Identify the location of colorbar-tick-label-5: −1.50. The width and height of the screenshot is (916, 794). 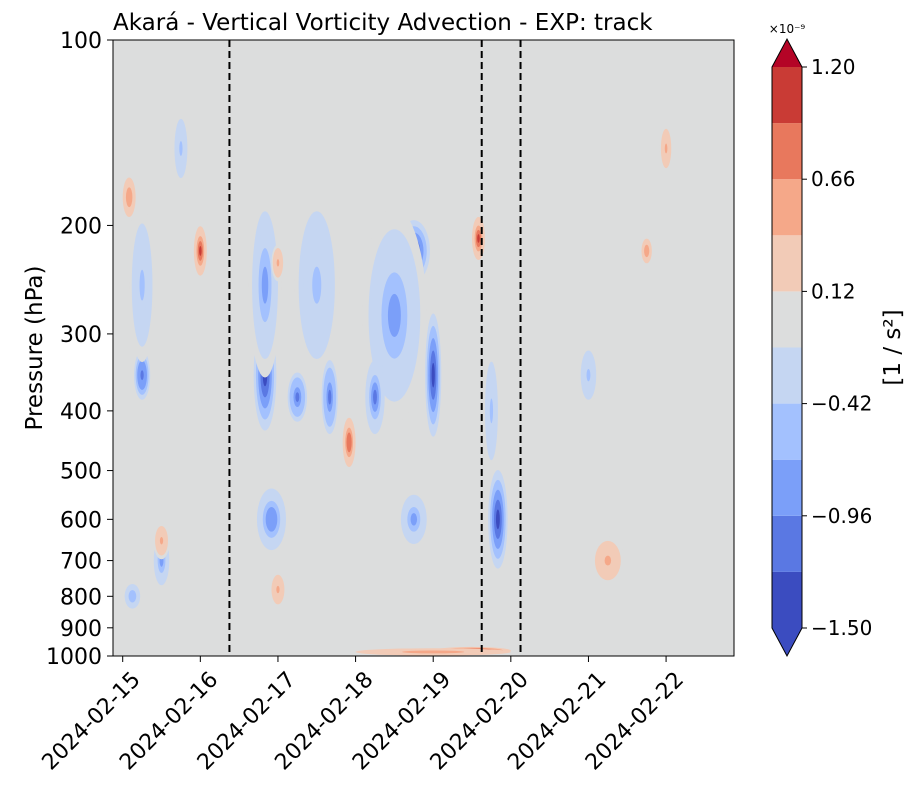
(841, 628).